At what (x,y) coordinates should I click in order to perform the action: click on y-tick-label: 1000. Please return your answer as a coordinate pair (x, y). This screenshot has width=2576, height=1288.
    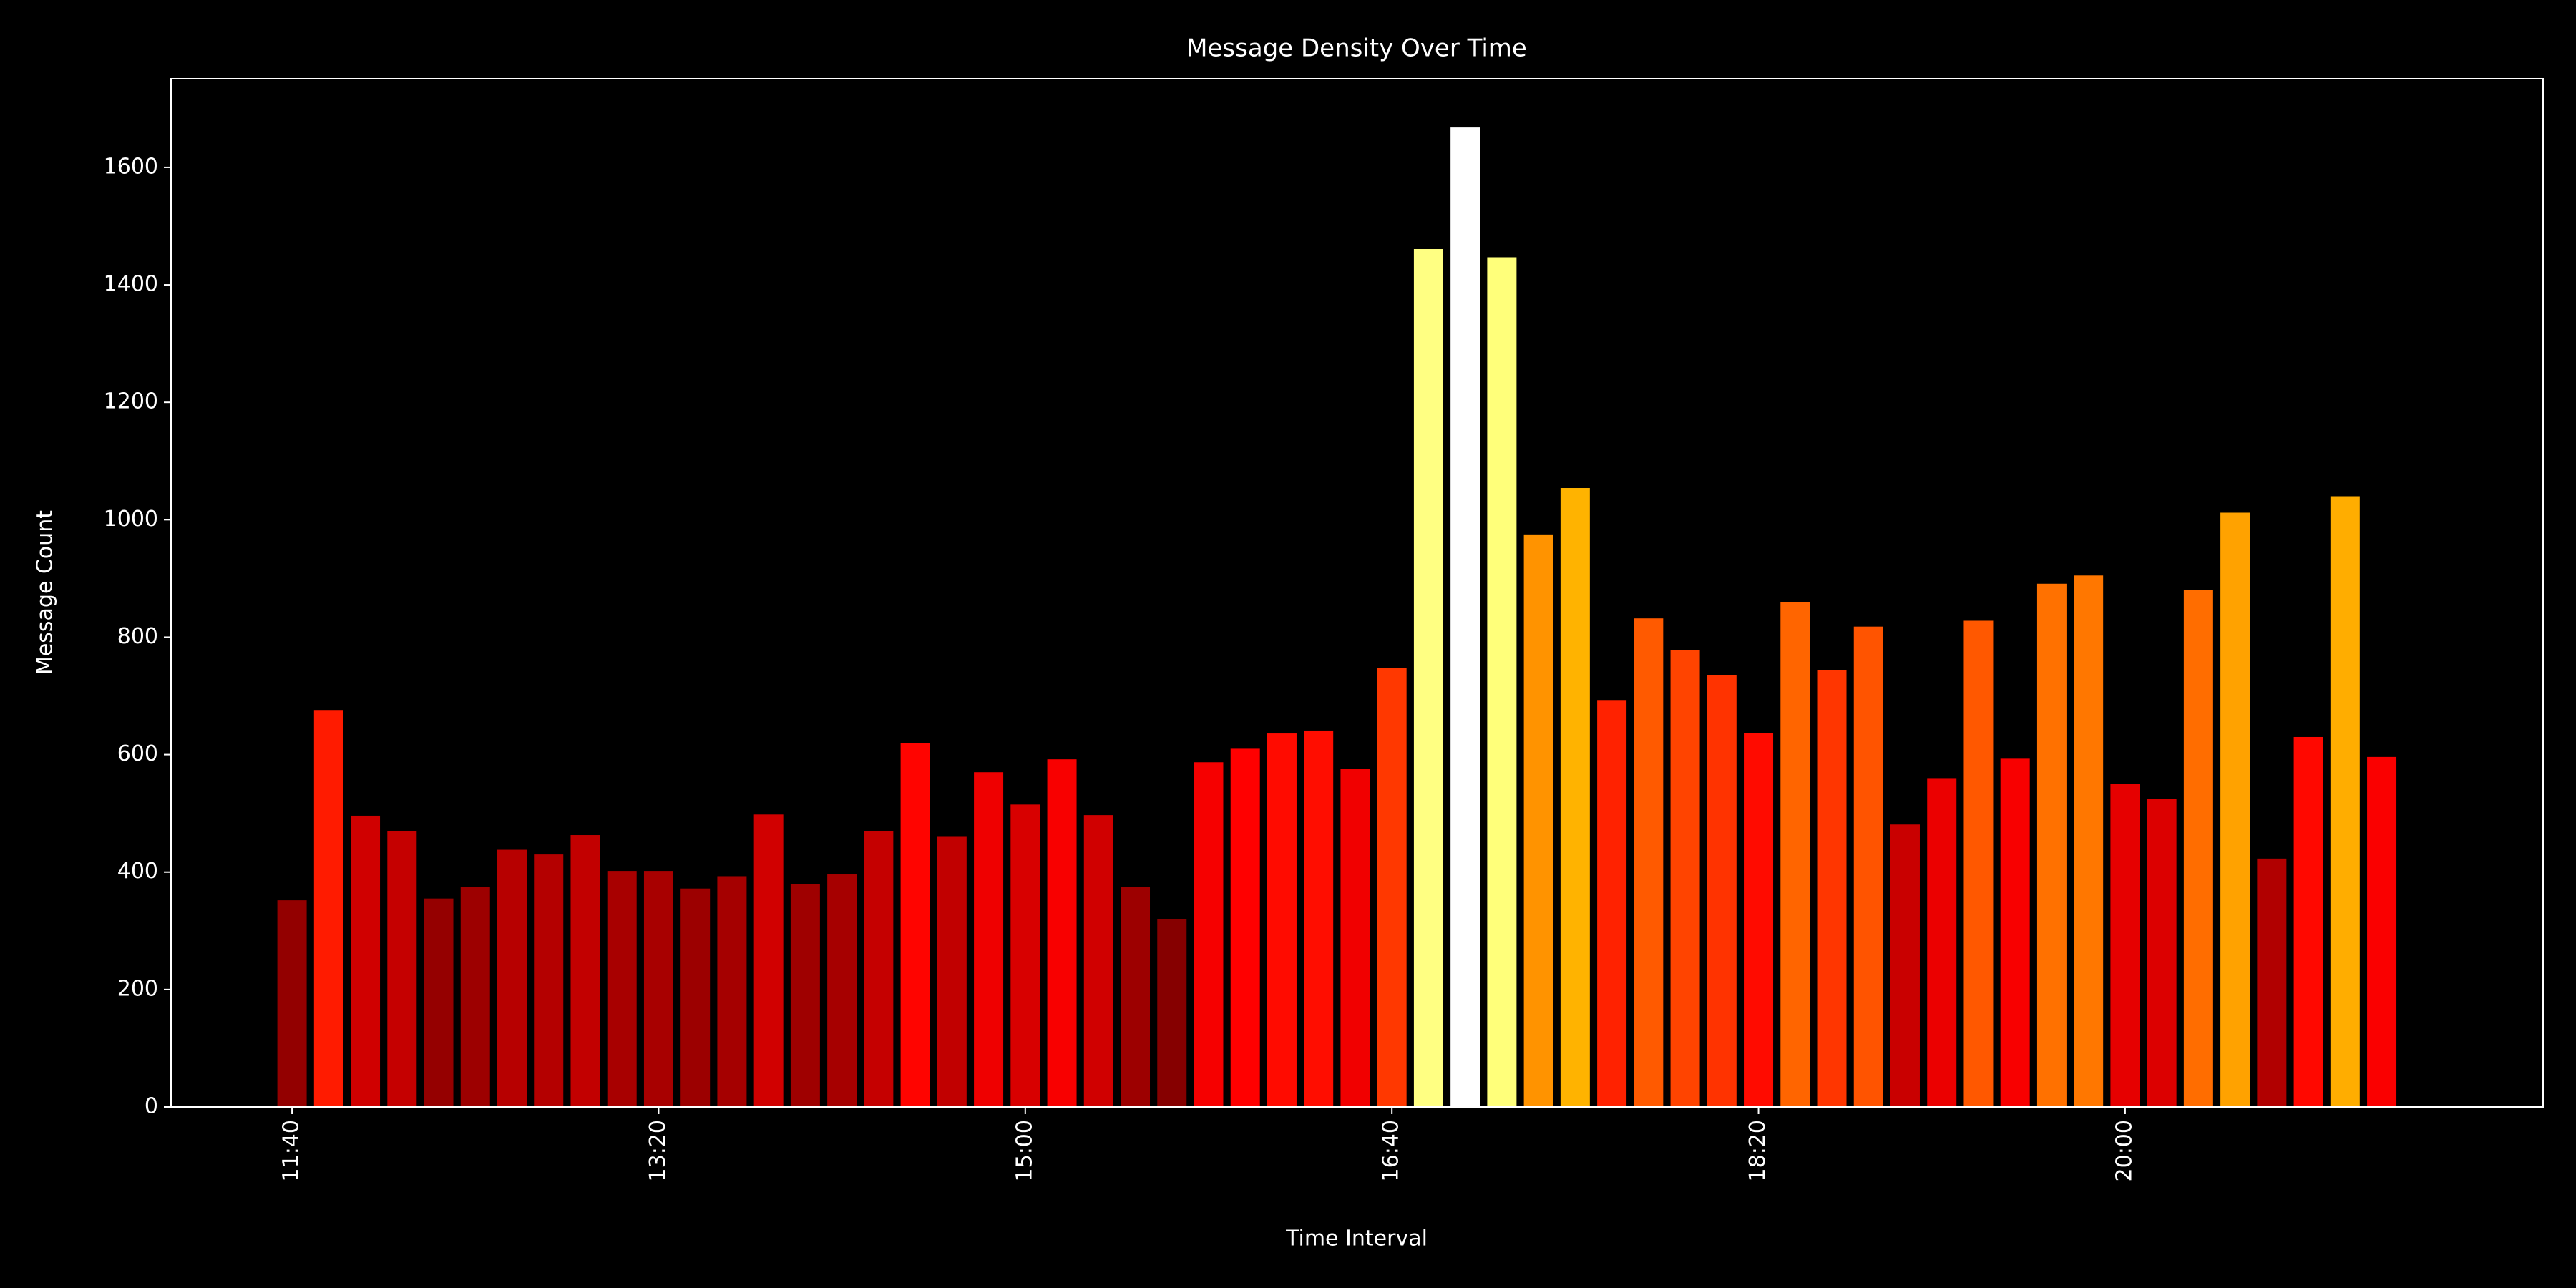
    Looking at the image, I should click on (131, 519).